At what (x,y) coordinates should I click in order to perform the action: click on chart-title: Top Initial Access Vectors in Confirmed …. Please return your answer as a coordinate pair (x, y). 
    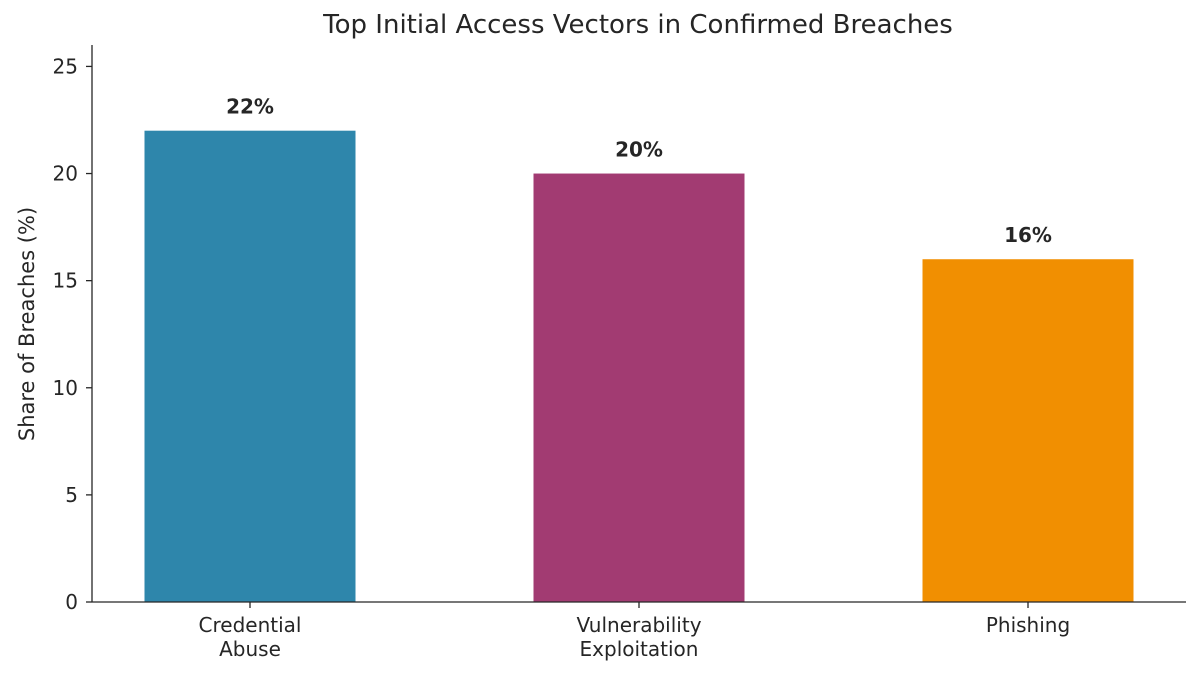
    Looking at the image, I should click on (637, 25).